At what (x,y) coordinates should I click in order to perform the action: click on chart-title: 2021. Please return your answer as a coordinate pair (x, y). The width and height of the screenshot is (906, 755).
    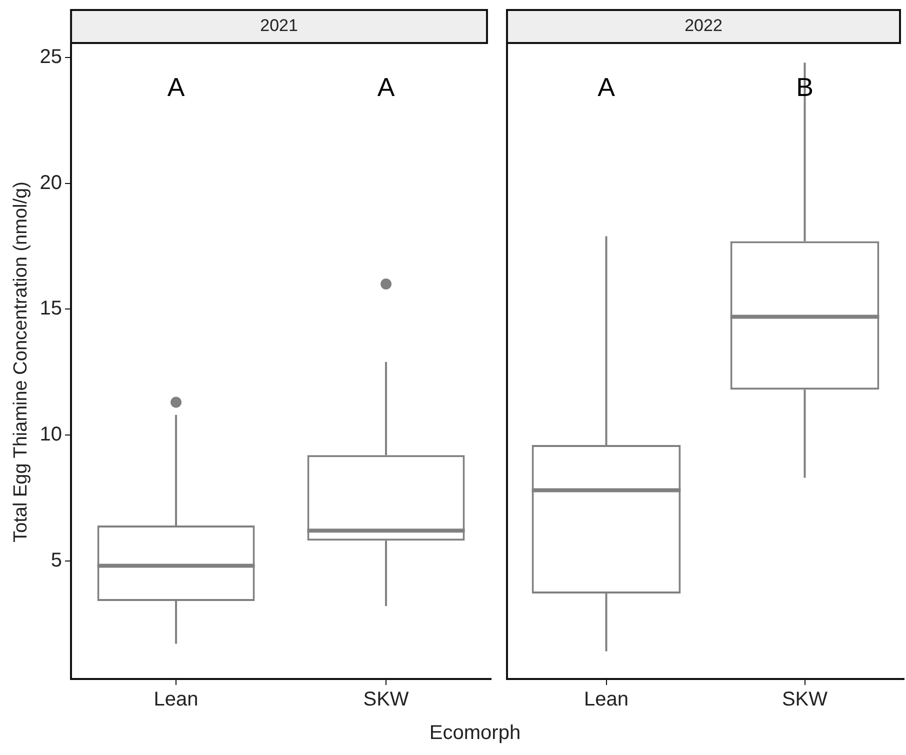
    Looking at the image, I should click on (279, 26).